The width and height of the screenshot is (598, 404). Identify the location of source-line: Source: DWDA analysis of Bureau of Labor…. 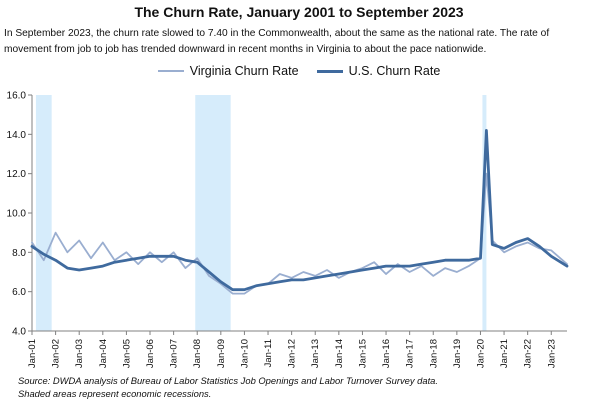
(228, 380).